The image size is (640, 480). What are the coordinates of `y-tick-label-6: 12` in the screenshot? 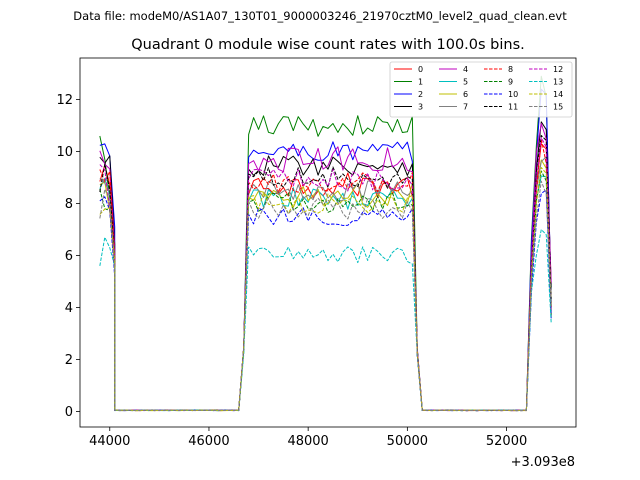 It's located at (64, 100).